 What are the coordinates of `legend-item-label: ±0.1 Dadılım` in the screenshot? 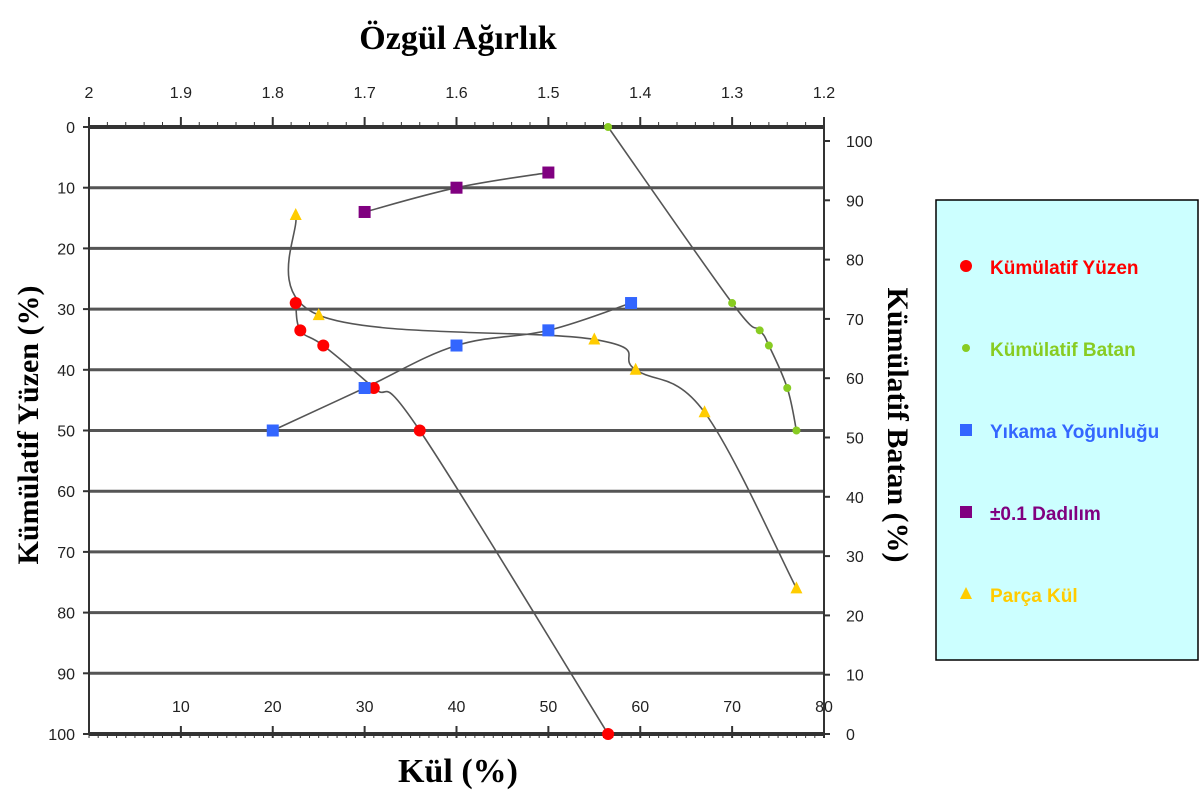 It's located at (1045, 514).